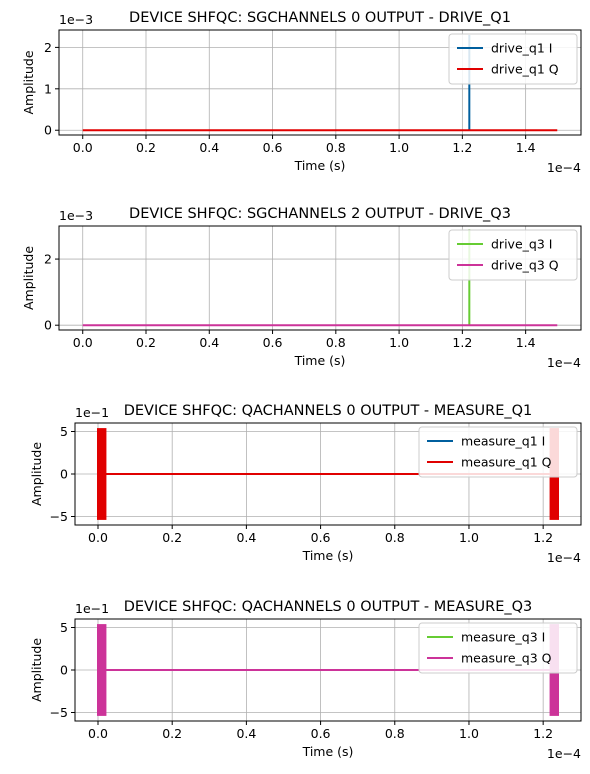 This screenshot has width=590, height=774. I want to click on legend-label: measure_q1 I, so click(503, 441).